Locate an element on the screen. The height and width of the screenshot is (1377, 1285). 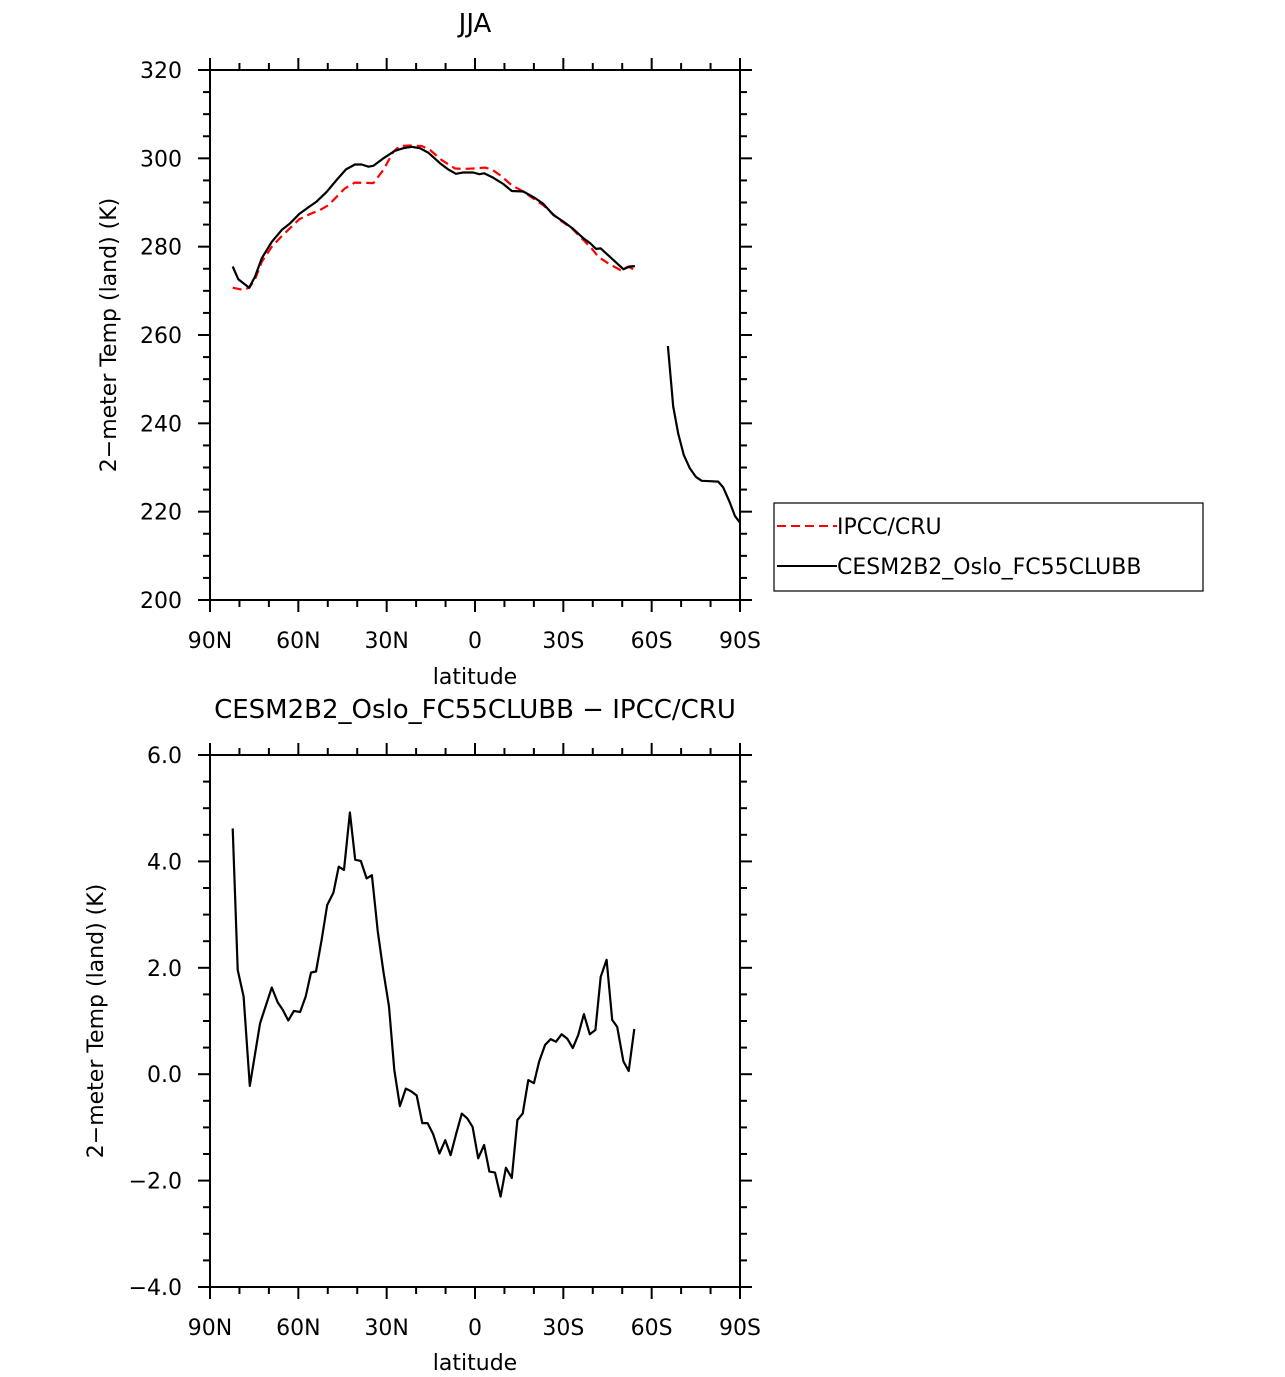
series-ipcc-cru is located at coordinates (434, 218).